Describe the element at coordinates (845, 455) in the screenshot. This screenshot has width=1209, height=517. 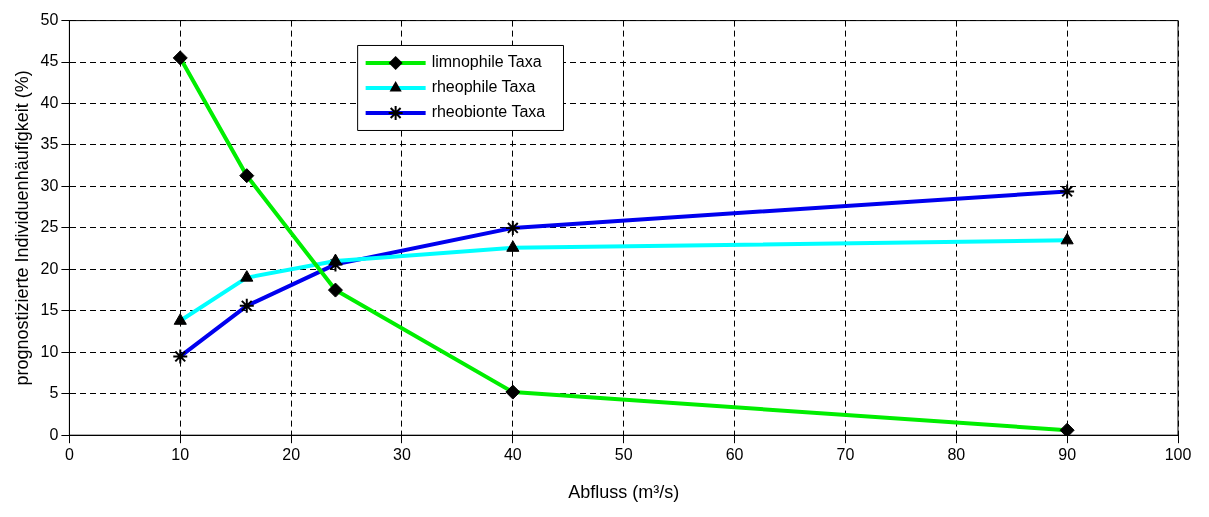
I see `x-tick-label: 70` at that location.